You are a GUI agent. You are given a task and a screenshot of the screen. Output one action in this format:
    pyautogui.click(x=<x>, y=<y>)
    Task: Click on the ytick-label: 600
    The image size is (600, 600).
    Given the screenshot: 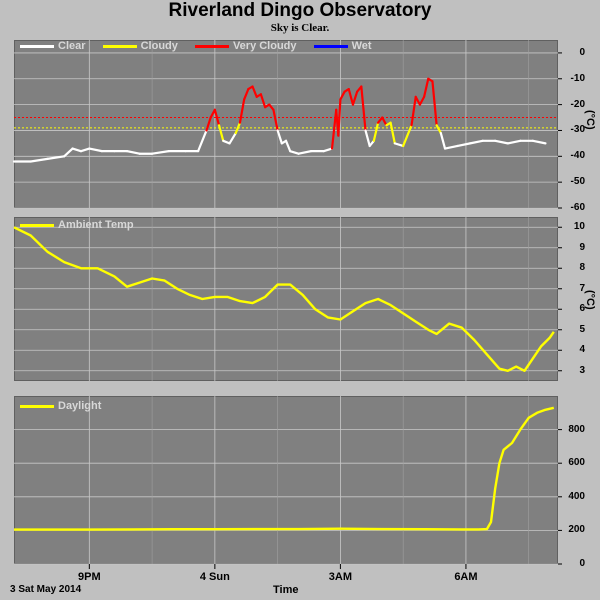 What is the action you would take?
    pyautogui.click(x=576, y=463)
    